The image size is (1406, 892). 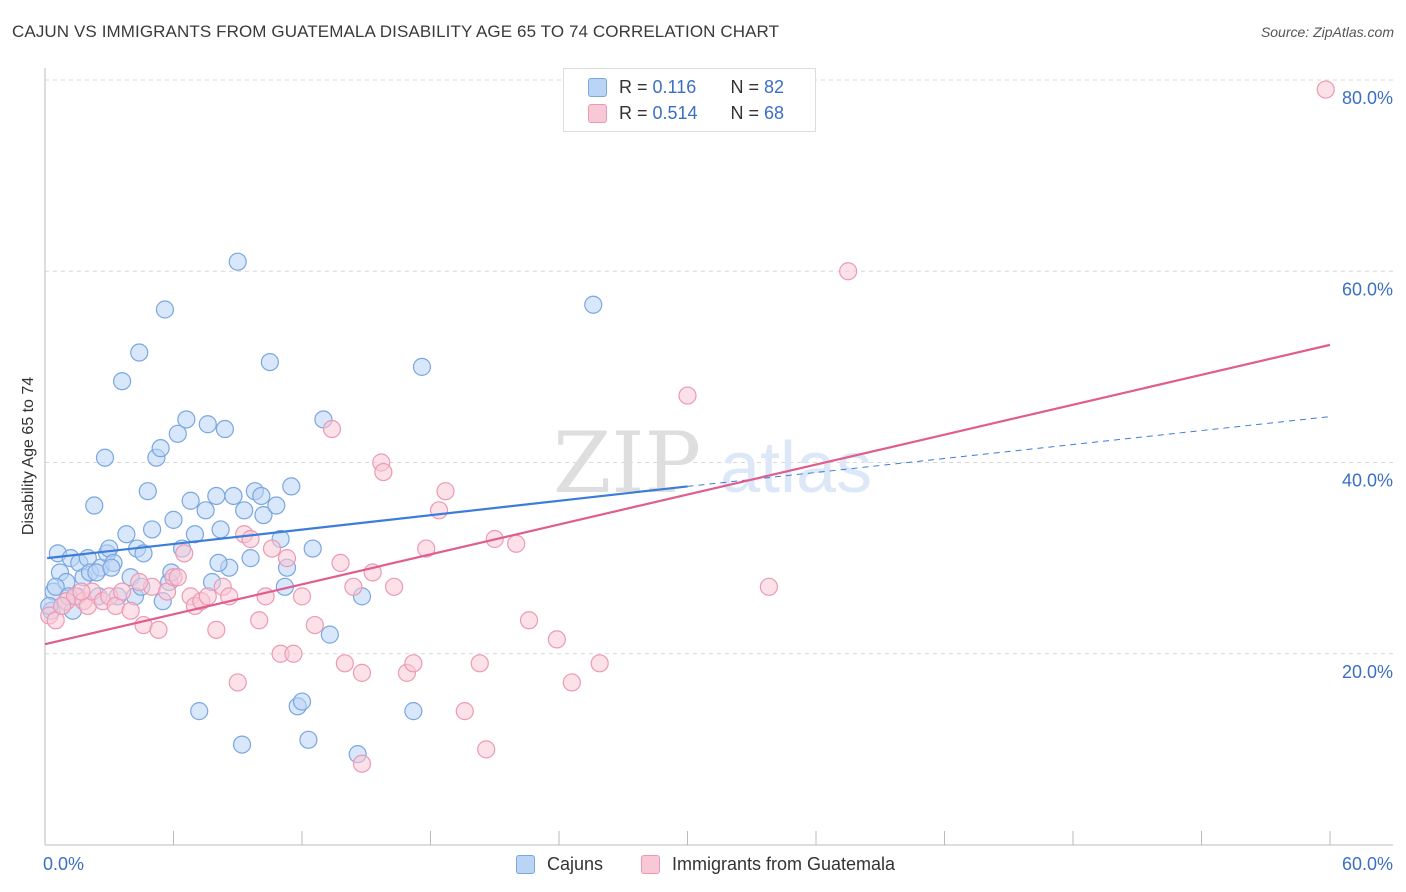 What do you see at coordinates (597, 87) in the screenshot?
I see `legend-swatch-cajuns` at bounding box center [597, 87].